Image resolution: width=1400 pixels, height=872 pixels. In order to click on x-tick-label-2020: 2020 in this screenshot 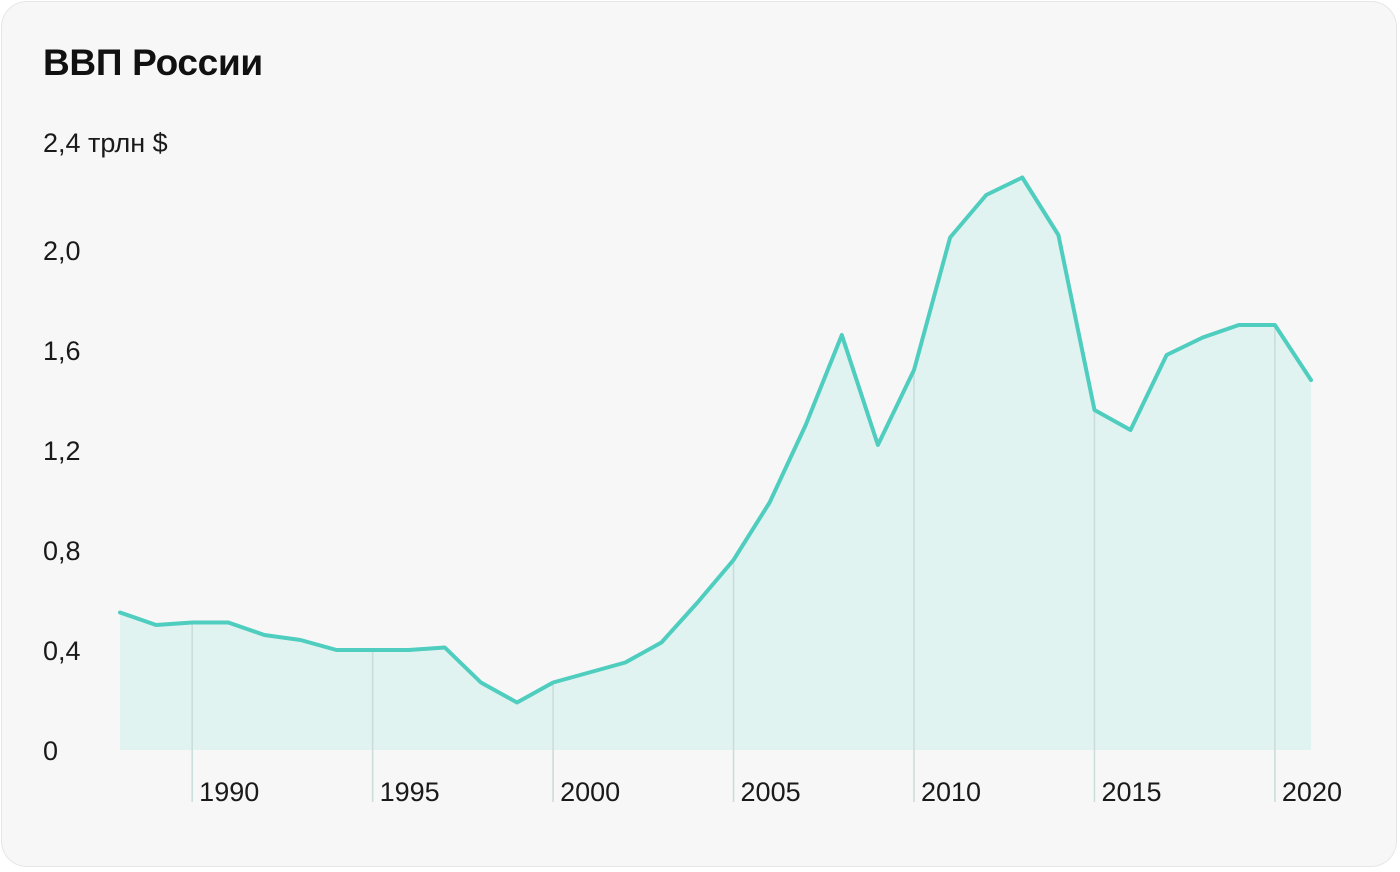, I will do `click(1312, 792)`.